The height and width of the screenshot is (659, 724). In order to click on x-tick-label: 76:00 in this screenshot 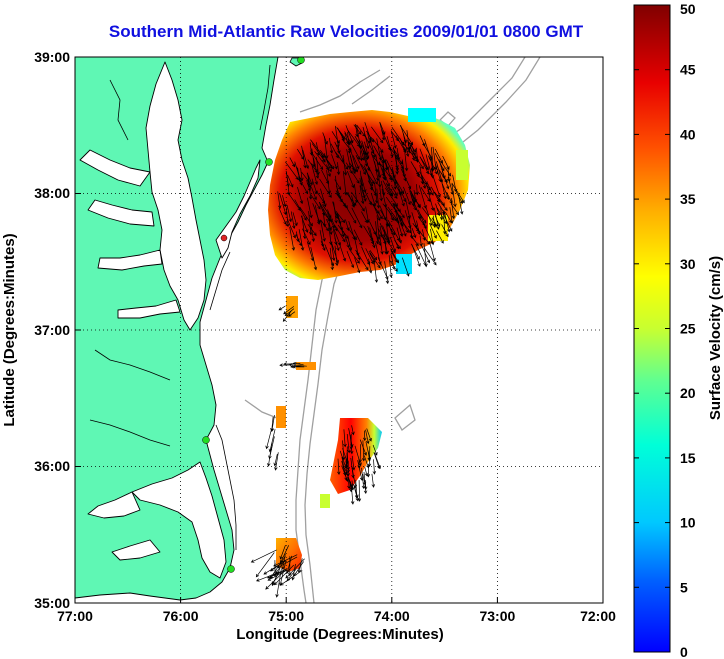, I will do `click(181, 616)`.